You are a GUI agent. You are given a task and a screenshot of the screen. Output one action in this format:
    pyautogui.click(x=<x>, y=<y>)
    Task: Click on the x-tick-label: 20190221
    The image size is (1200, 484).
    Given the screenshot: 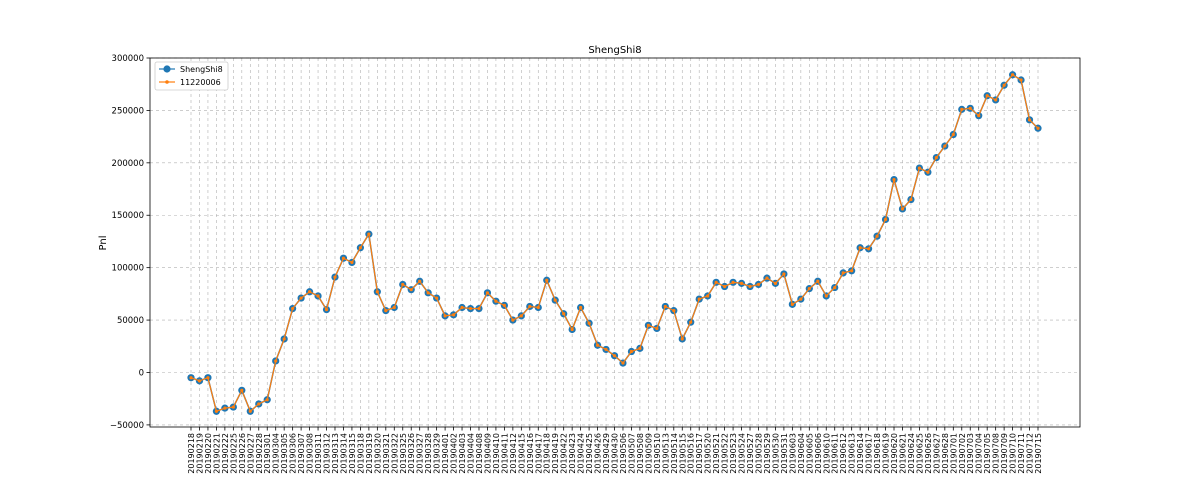 What is the action you would take?
    pyautogui.click(x=216, y=453)
    